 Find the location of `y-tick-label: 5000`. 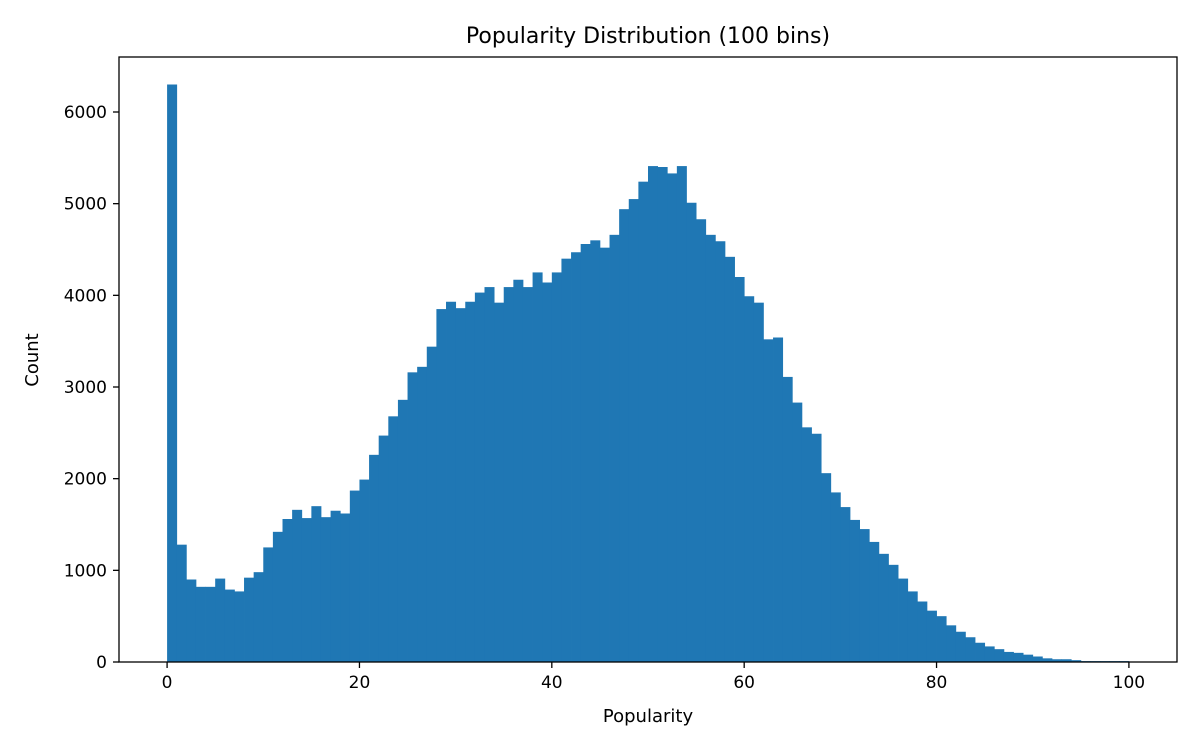

y-tick-label: 5000 is located at coordinates (85, 205).